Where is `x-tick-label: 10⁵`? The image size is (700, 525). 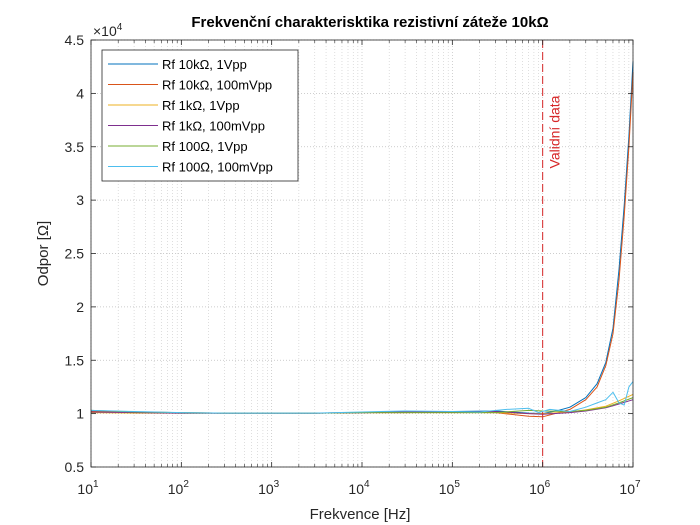
x-tick-label: 10⁵ is located at coordinates (450, 488).